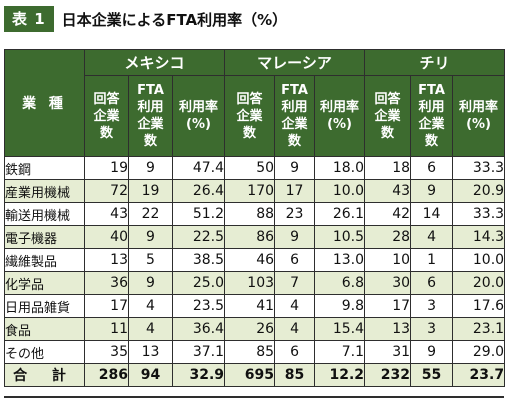  What do you see at coordinates (250, 352) in the screenshot?
I see `value-cell: 85` at bounding box center [250, 352].